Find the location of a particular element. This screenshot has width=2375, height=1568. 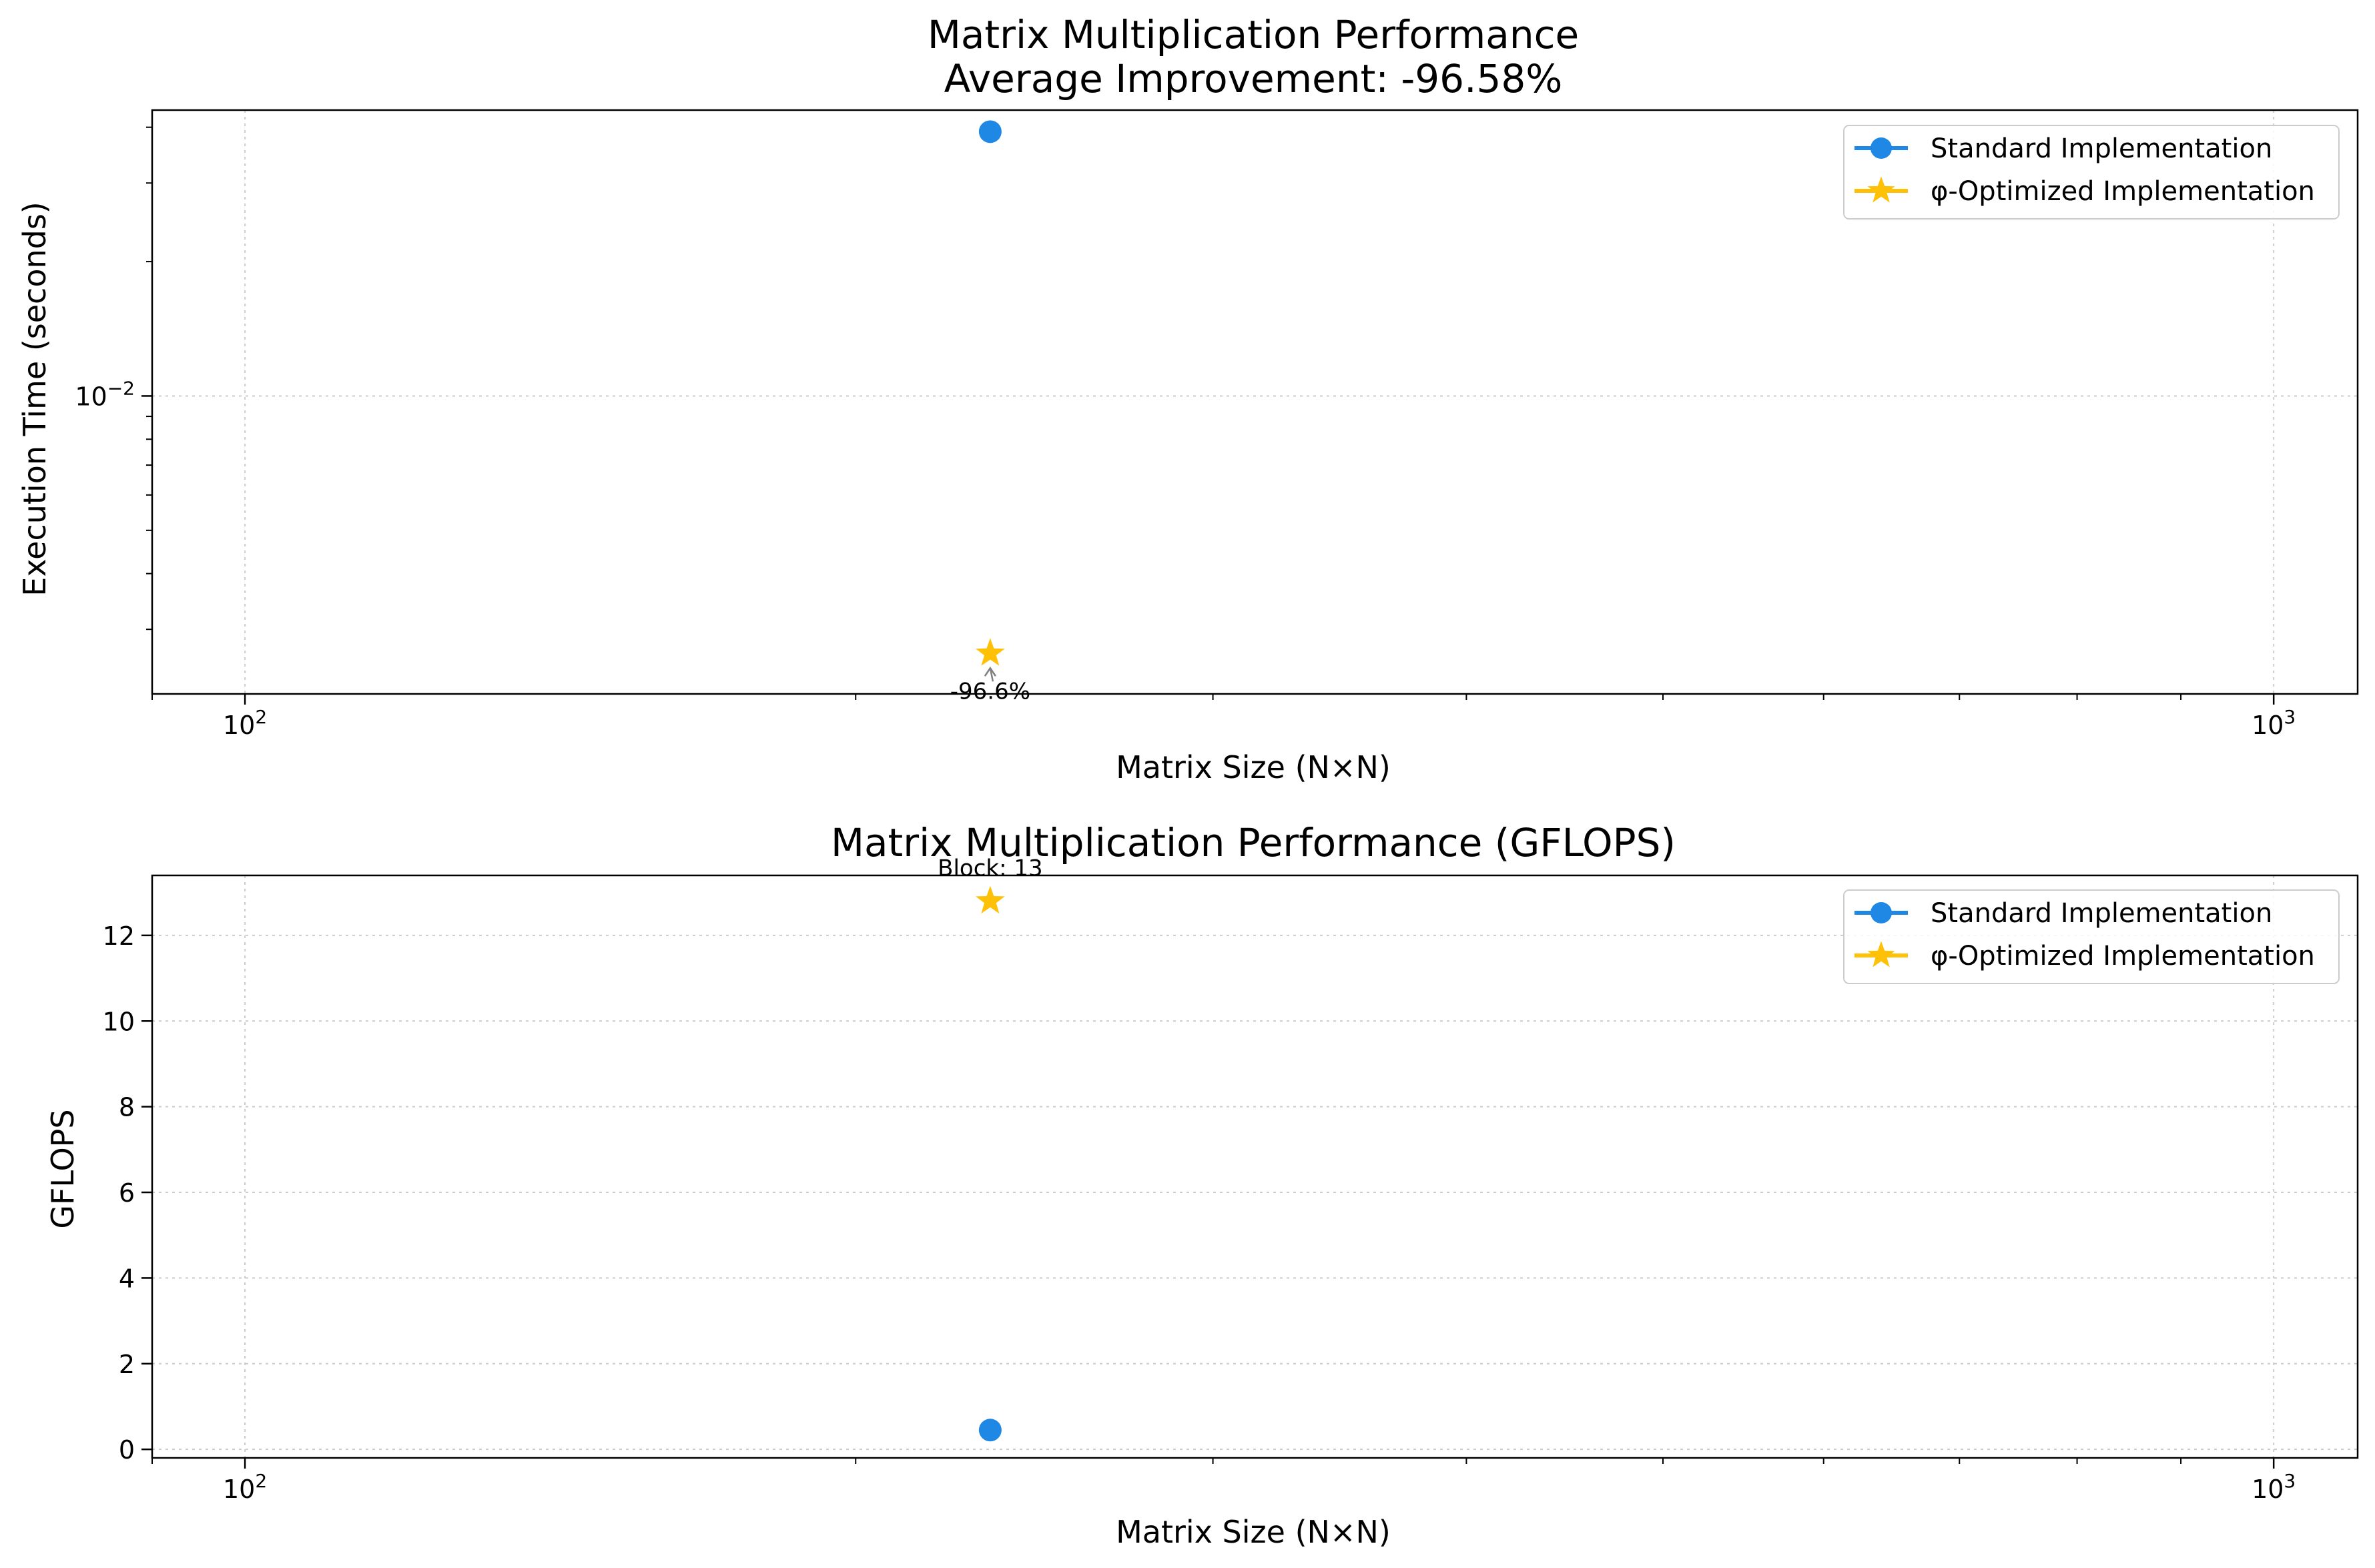

y-tick-label: 0 is located at coordinates (127, 1450).